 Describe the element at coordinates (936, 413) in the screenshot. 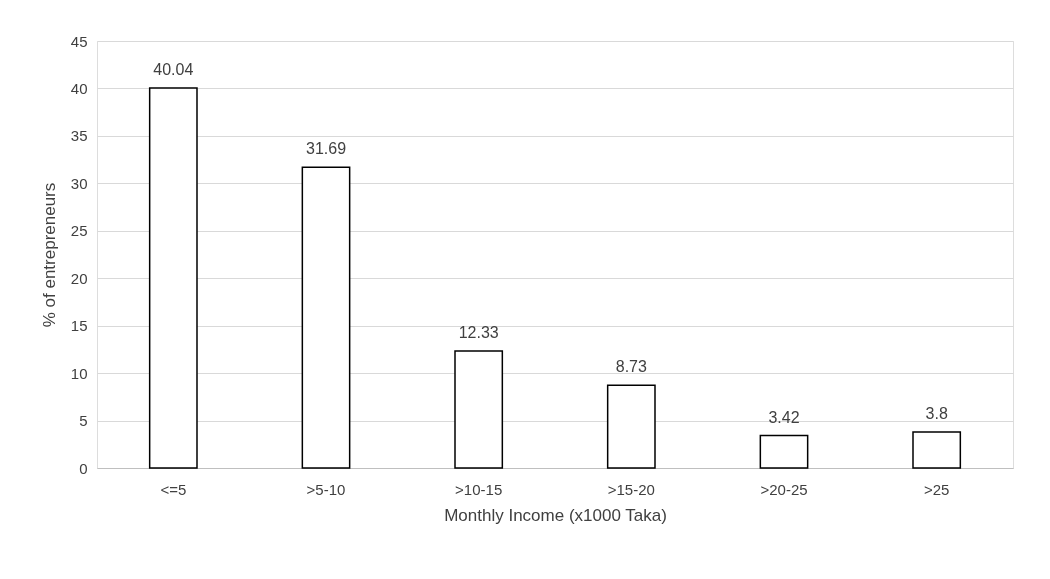

I see `data-label: 3.8` at that location.